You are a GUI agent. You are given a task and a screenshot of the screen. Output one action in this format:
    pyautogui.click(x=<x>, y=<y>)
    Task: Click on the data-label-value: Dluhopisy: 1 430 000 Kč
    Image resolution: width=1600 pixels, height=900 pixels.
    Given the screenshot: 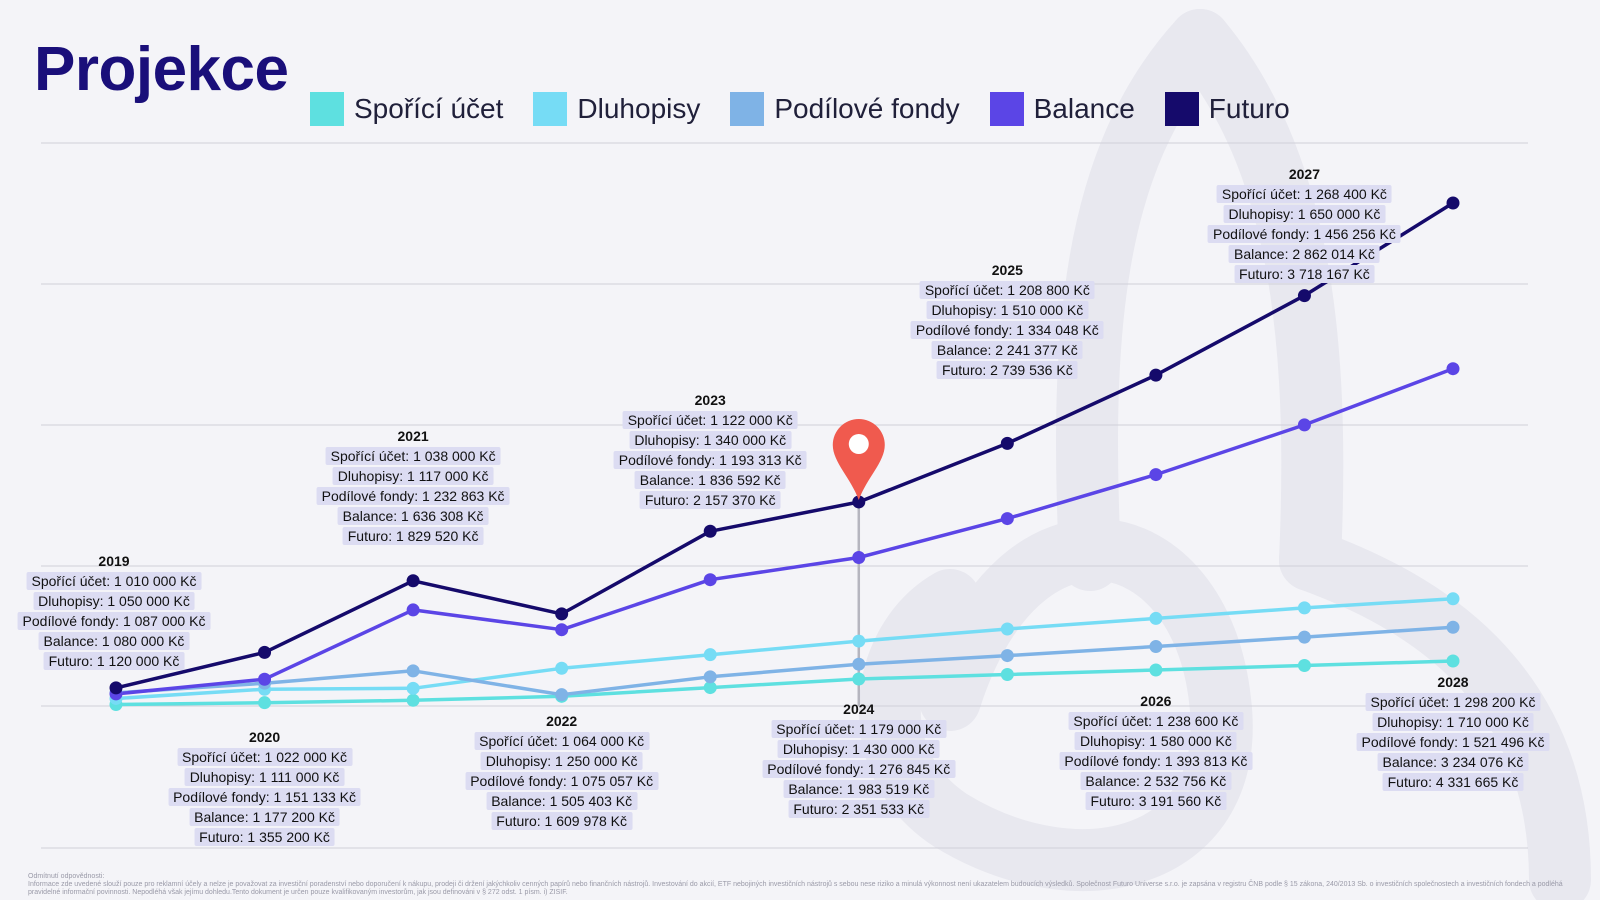 What is the action you would take?
    pyautogui.click(x=858, y=749)
    